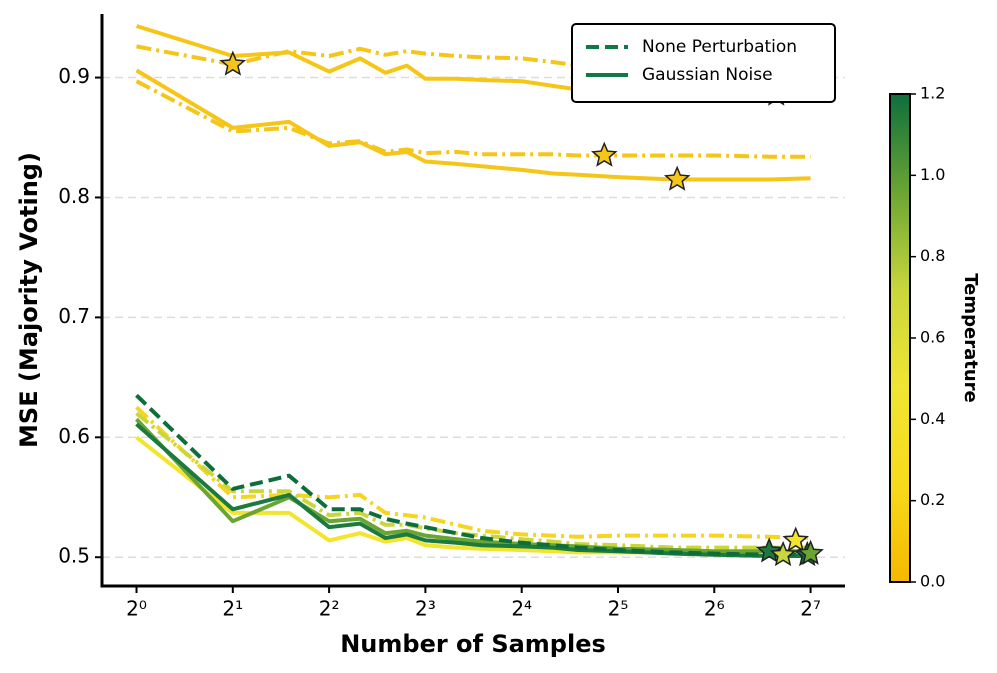  Describe the element at coordinates (521, 609) in the screenshot. I see `x-tick-label: 2⁴` at that location.